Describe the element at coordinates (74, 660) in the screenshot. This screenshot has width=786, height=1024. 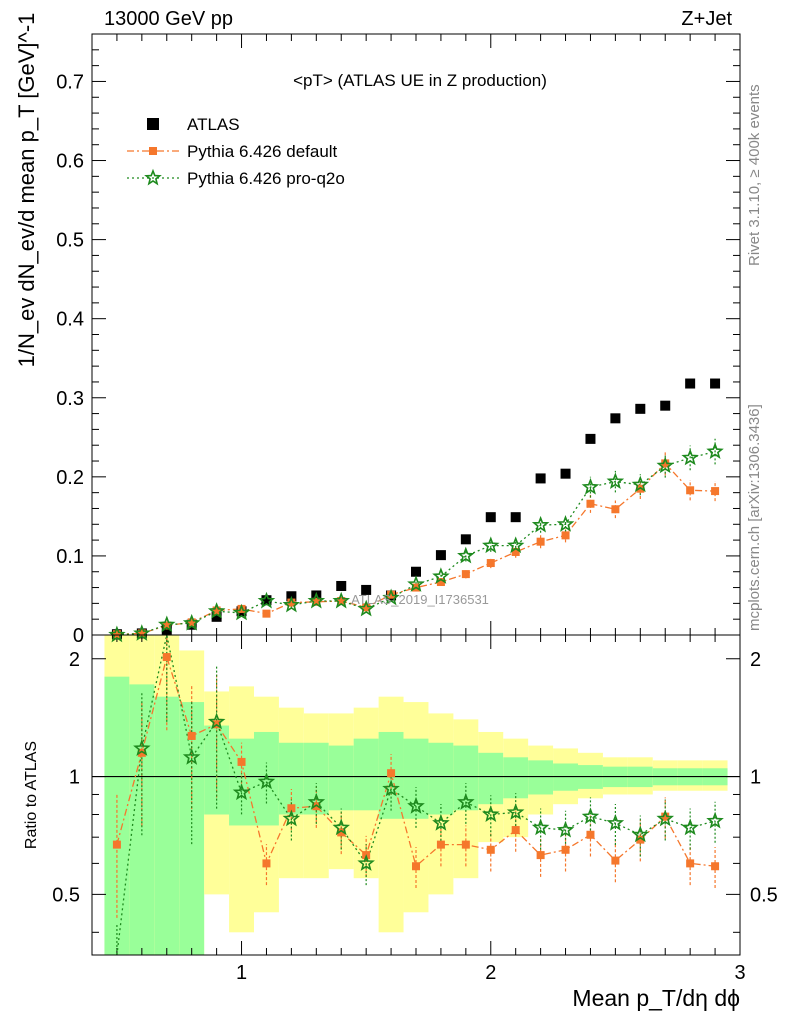
I see `ratio-tick-label: 2` at that location.